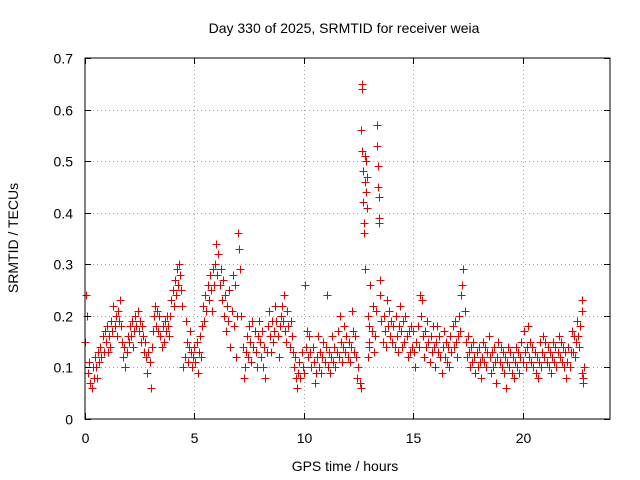  What do you see at coordinates (64, 239) in the screenshot?
I see `y-tick-labels: 0 0.1 0.2 0.3 0.4 0.5 0.6 0.7` at bounding box center [64, 239].